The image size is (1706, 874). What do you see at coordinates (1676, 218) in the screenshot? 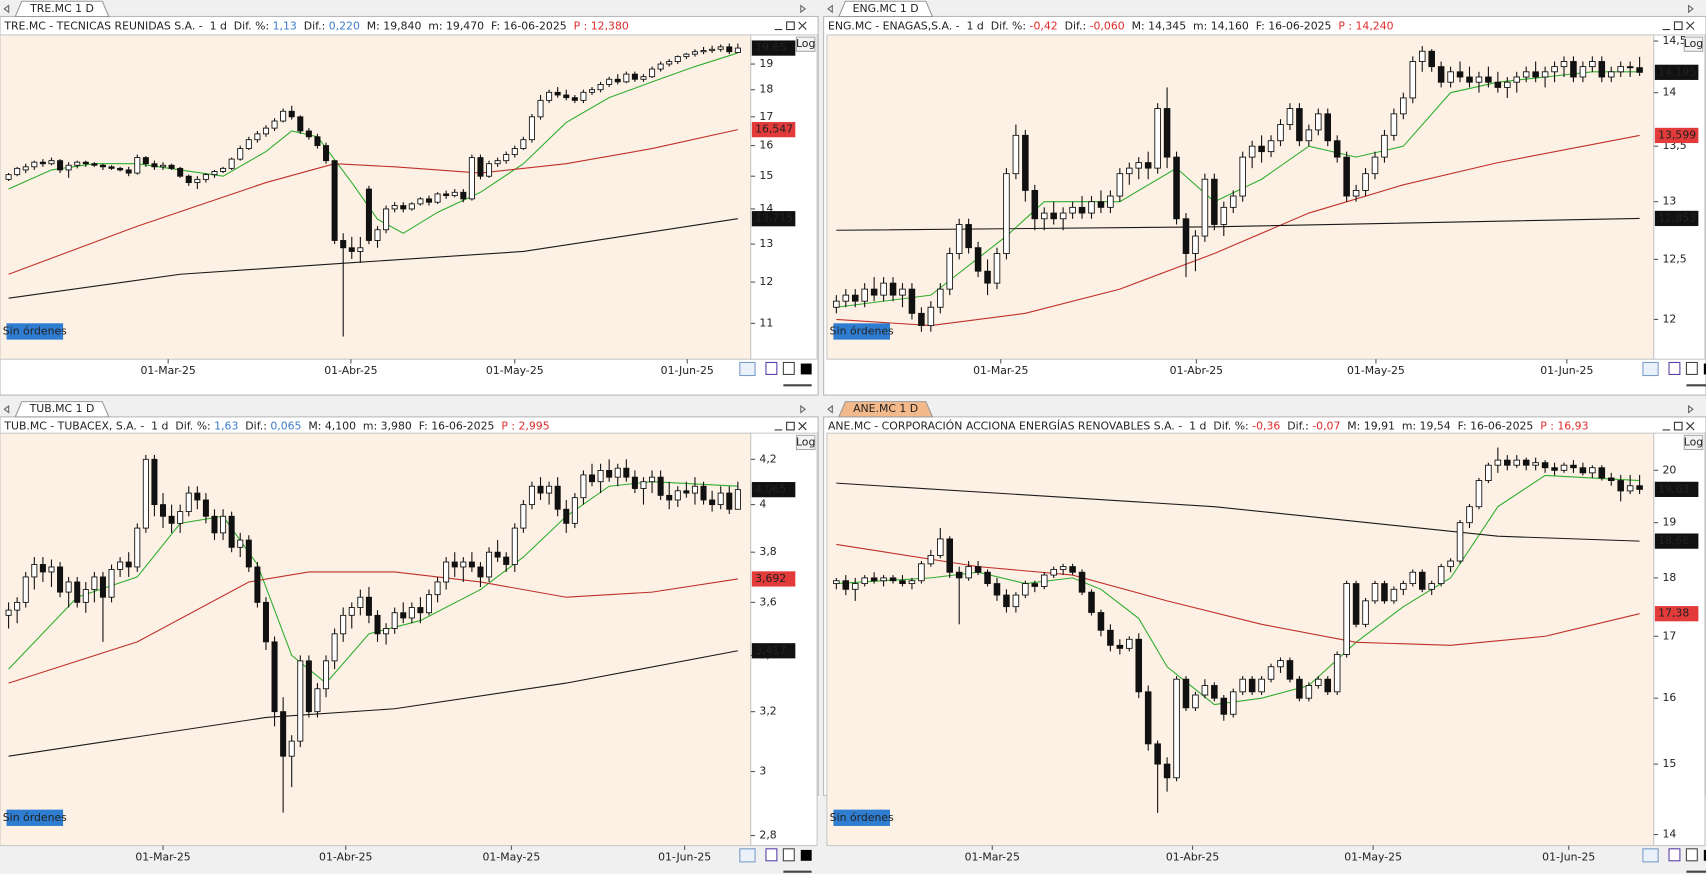
I see `price-tag` at bounding box center [1676, 218].